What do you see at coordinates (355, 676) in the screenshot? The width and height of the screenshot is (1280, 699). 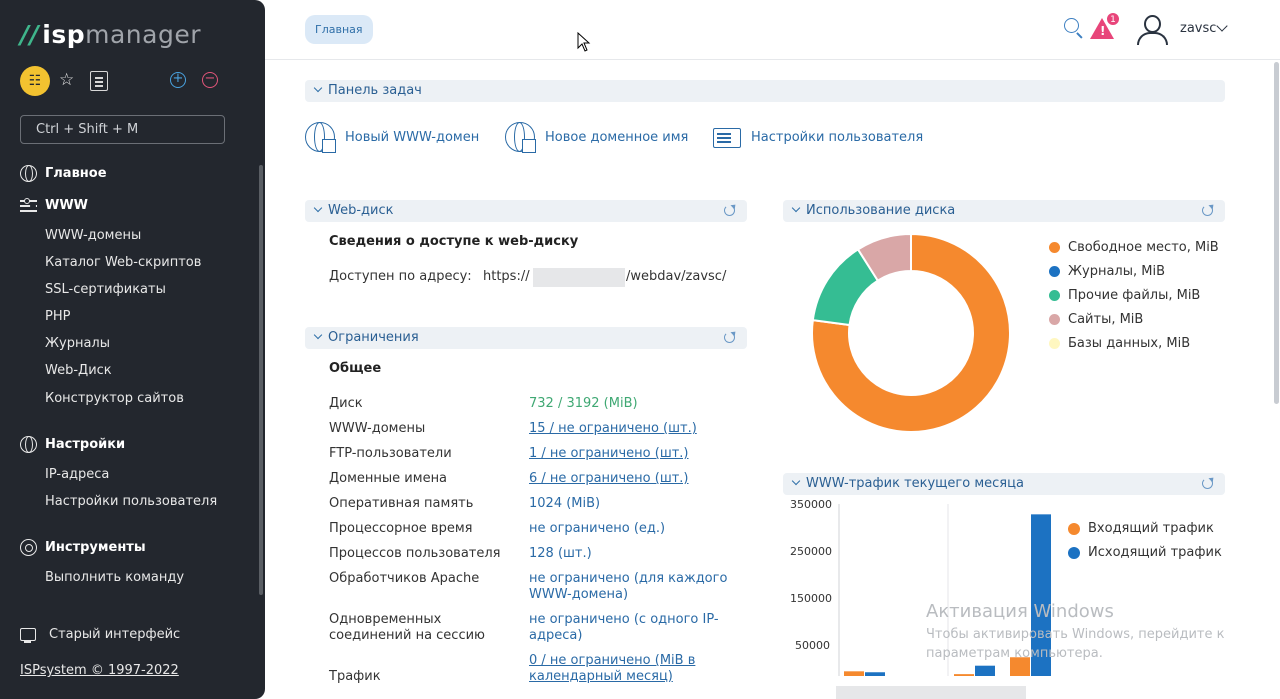 I see `limit-label: Трафик` at bounding box center [355, 676].